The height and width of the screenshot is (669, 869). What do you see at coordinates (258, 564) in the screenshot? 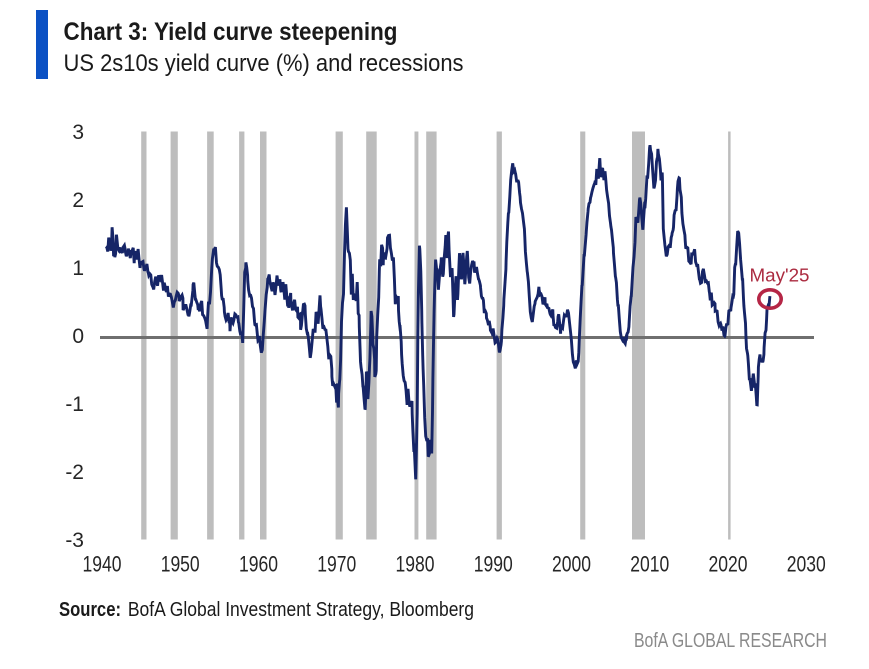
I see `svg-text: 1960` at bounding box center [258, 564].